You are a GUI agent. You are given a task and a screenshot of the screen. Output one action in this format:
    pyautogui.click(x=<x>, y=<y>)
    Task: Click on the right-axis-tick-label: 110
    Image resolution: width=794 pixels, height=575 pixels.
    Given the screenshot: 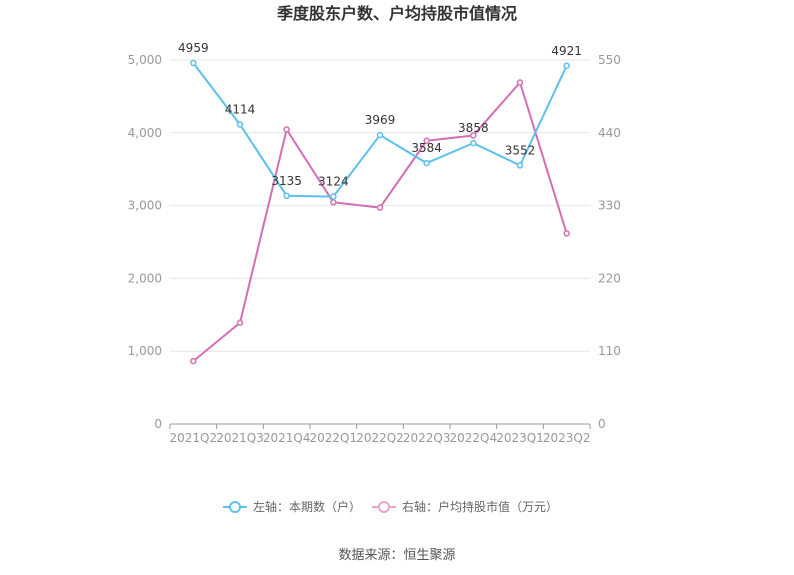 What is the action you would take?
    pyautogui.click(x=609, y=351)
    